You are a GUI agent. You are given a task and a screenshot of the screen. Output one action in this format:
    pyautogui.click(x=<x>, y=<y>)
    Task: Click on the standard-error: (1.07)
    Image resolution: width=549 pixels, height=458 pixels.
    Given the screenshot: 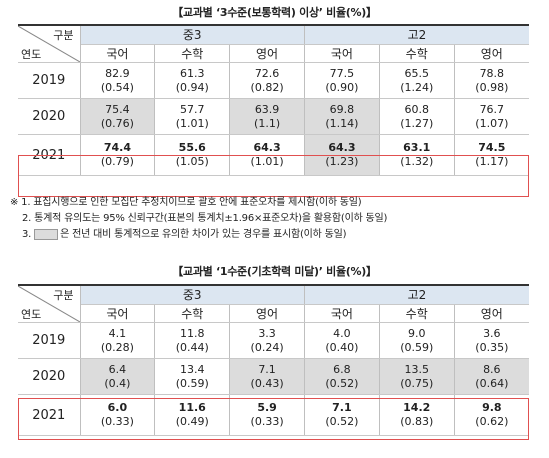 What is the action you would take?
    pyautogui.click(x=492, y=123)
    